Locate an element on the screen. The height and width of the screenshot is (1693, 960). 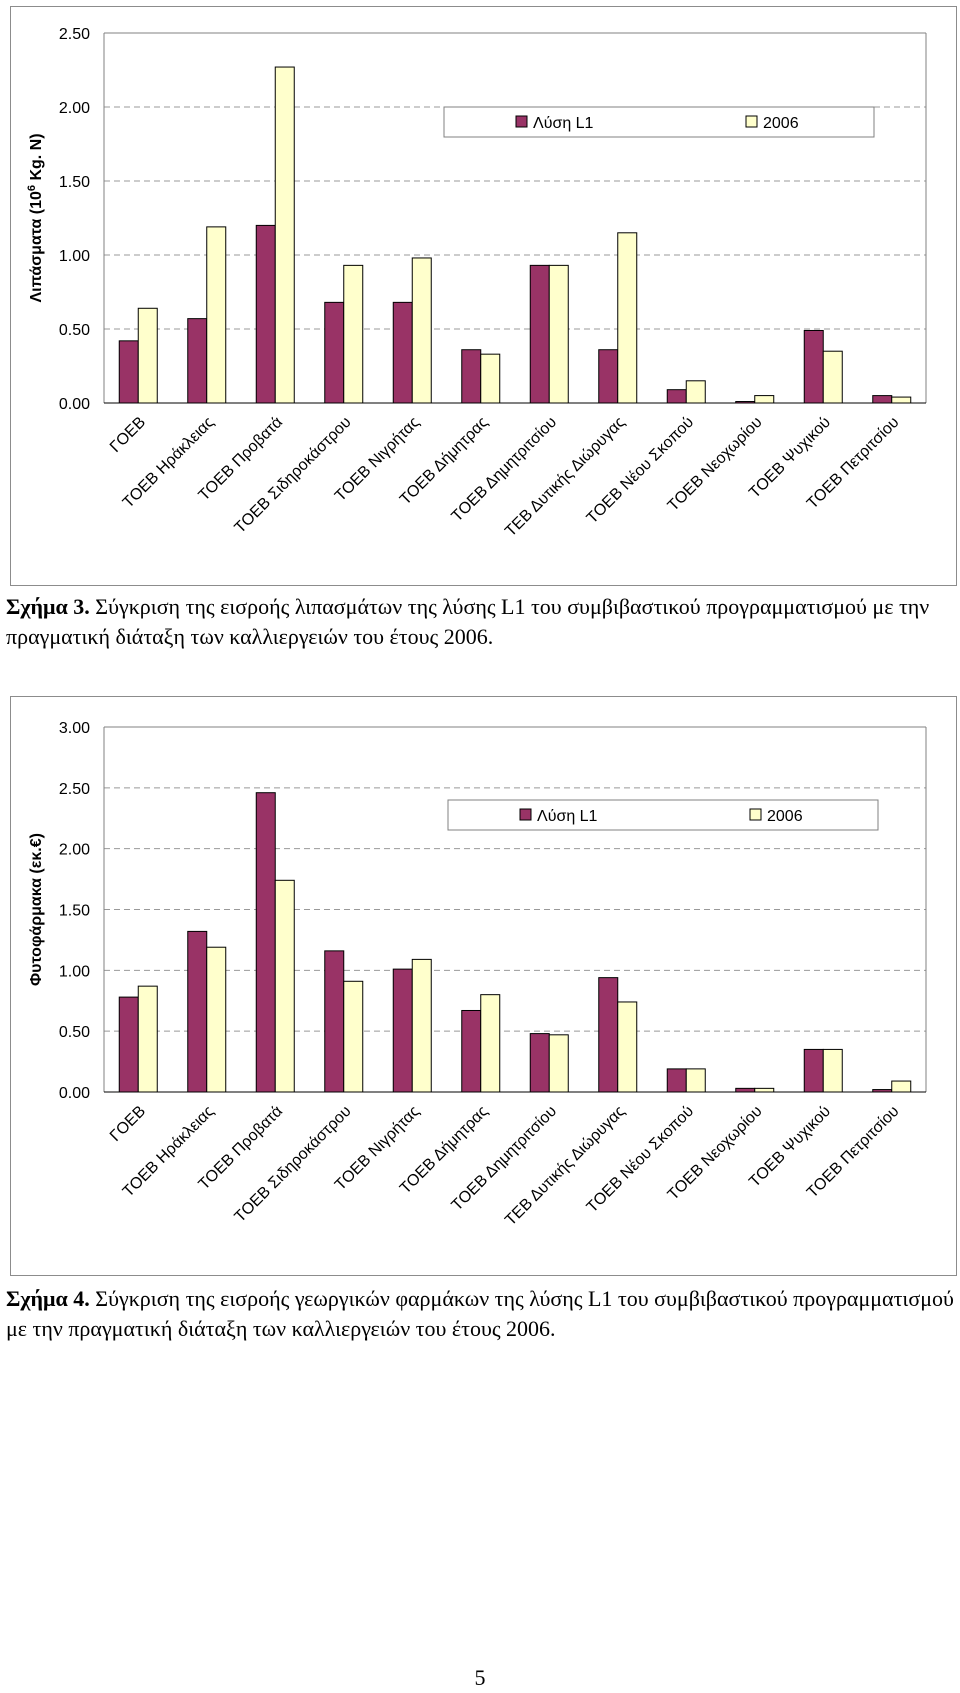
page-number: 5 is located at coordinates (480, 1677).